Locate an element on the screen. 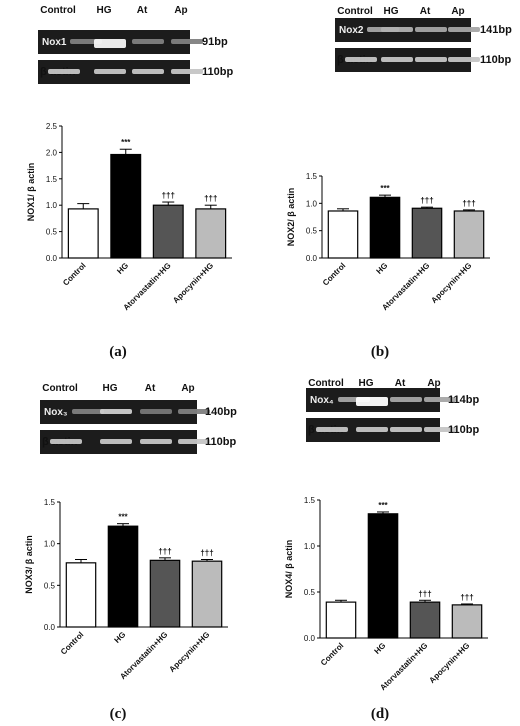 The width and height of the screenshot is (520, 726). panel-letter: (d) is located at coordinates (380, 714).